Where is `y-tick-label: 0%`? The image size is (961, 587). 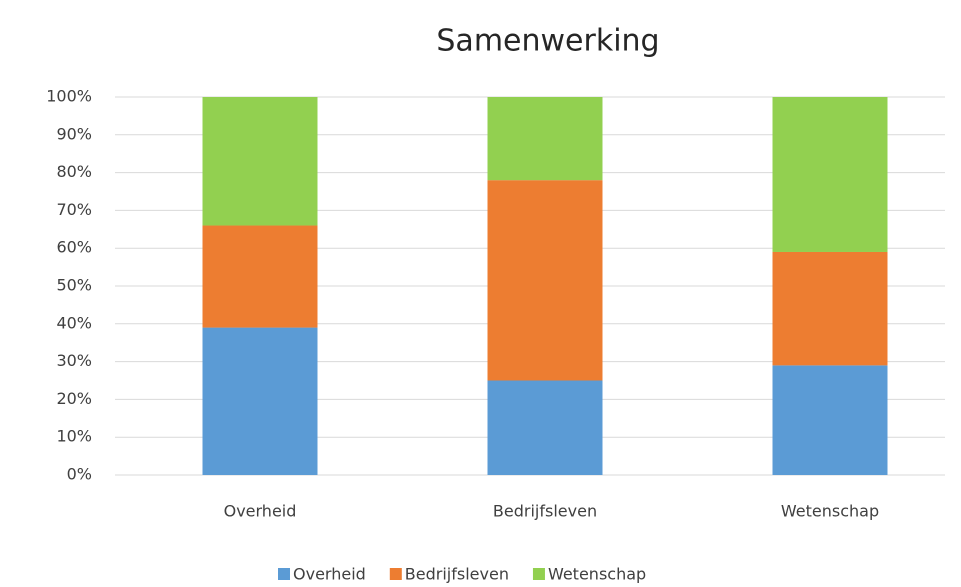 y-tick-label: 0% is located at coordinates (79, 474).